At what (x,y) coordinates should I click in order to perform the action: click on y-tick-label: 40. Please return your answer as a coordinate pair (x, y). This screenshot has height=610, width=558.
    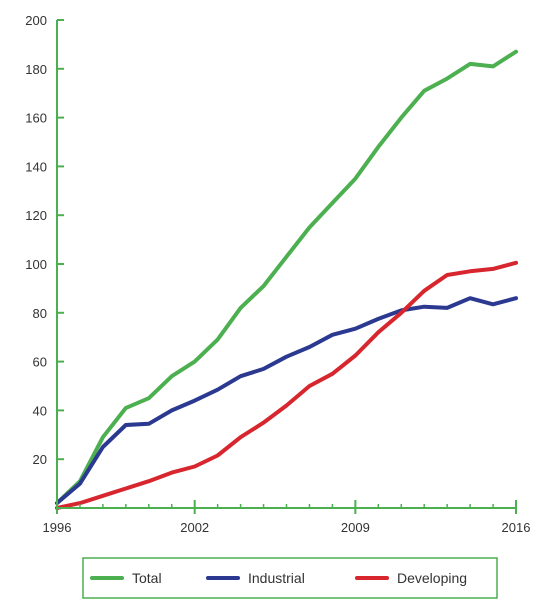
    Looking at the image, I should click on (40, 410).